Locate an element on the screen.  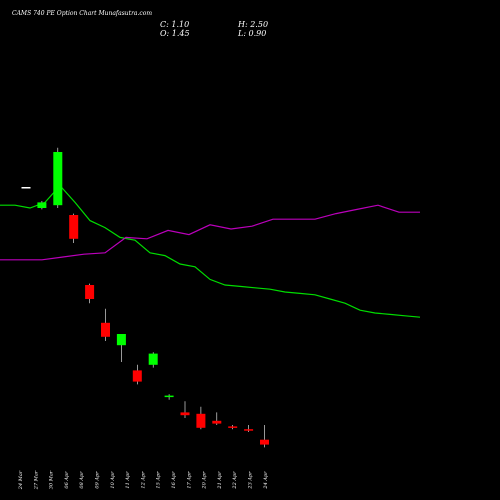
x-tick-label: 22 Apr is located at coordinates (235, 480).